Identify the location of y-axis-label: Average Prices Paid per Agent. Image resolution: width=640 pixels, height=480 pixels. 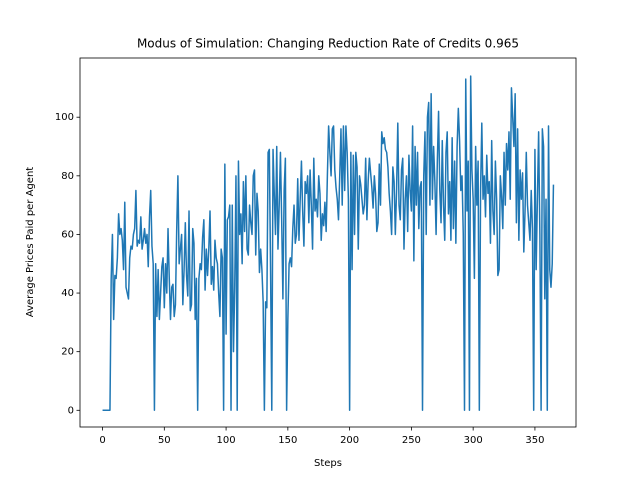
(30, 242).